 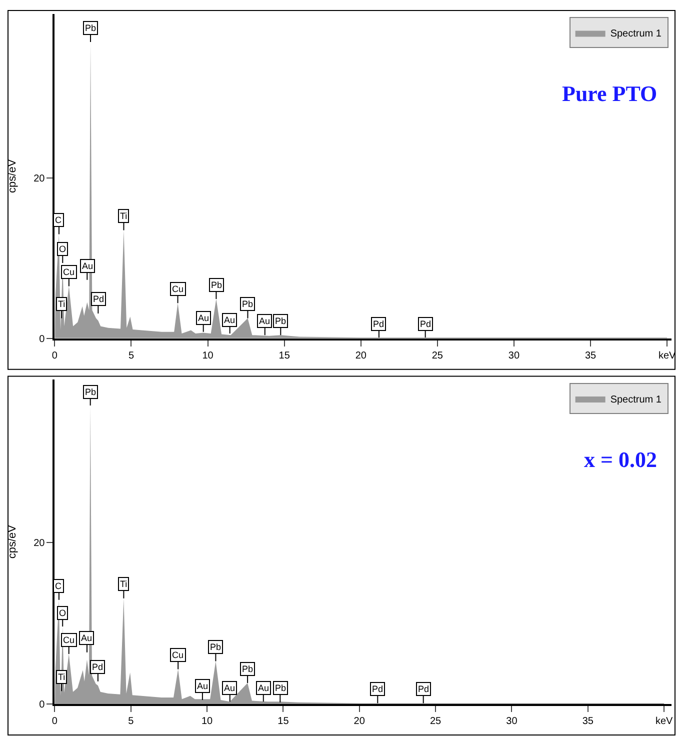 I want to click on annotation: x = 0.02, so click(x=621, y=459).